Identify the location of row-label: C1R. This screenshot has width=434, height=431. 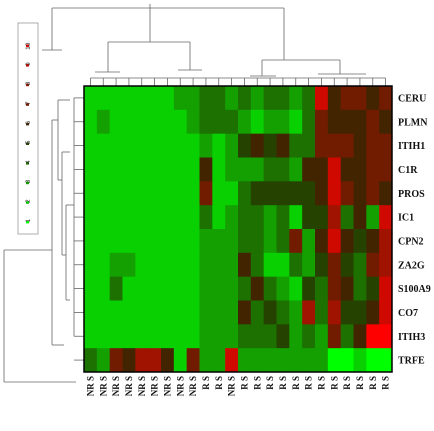
(408, 170).